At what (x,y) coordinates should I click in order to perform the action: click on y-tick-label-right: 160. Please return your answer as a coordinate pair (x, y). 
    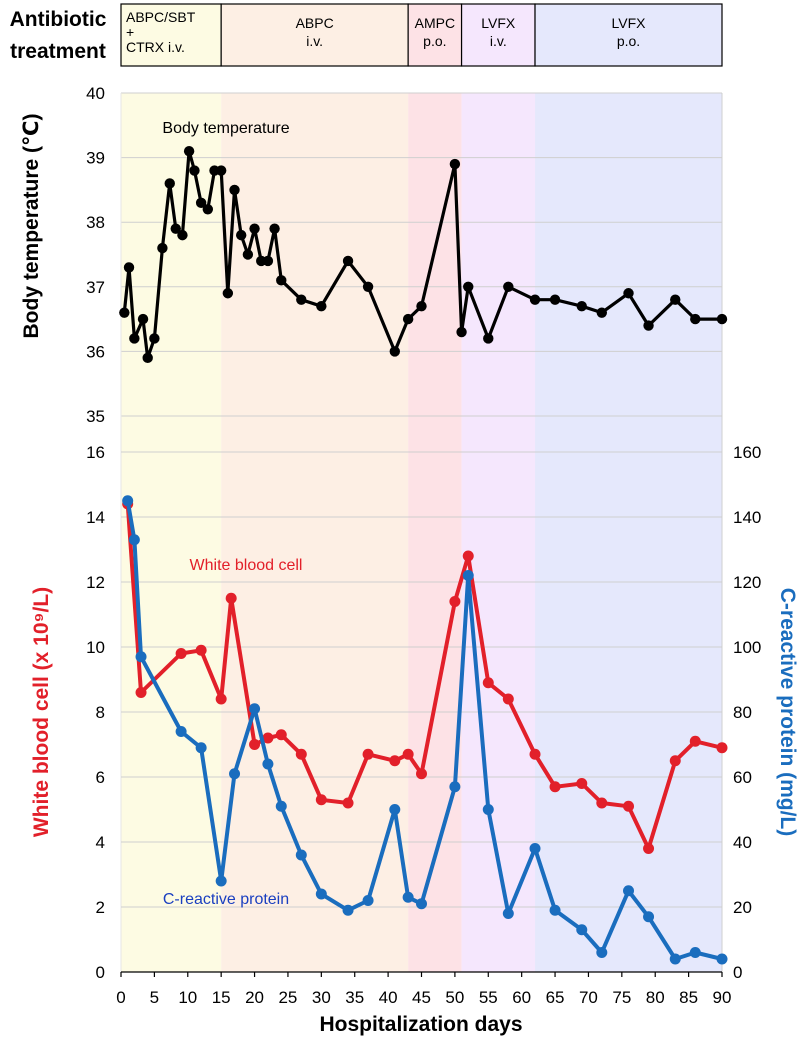
    Looking at the image, I should click on (747, 452).